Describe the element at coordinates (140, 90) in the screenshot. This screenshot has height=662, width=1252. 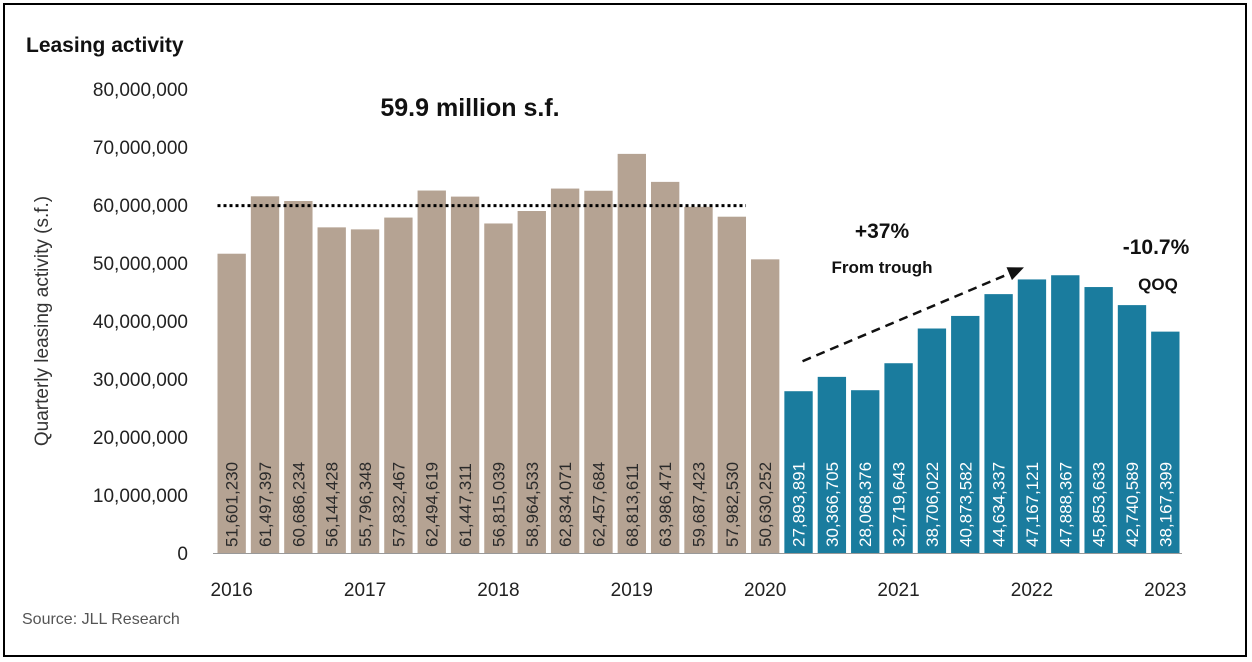
I see `y-tick-label: 80,000,000` at that location.